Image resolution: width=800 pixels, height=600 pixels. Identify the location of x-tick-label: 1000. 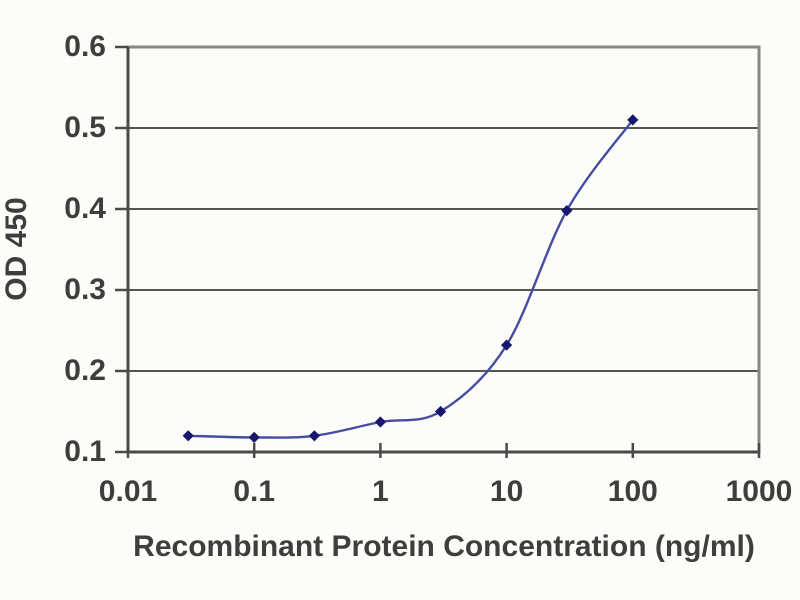
(759, 491).